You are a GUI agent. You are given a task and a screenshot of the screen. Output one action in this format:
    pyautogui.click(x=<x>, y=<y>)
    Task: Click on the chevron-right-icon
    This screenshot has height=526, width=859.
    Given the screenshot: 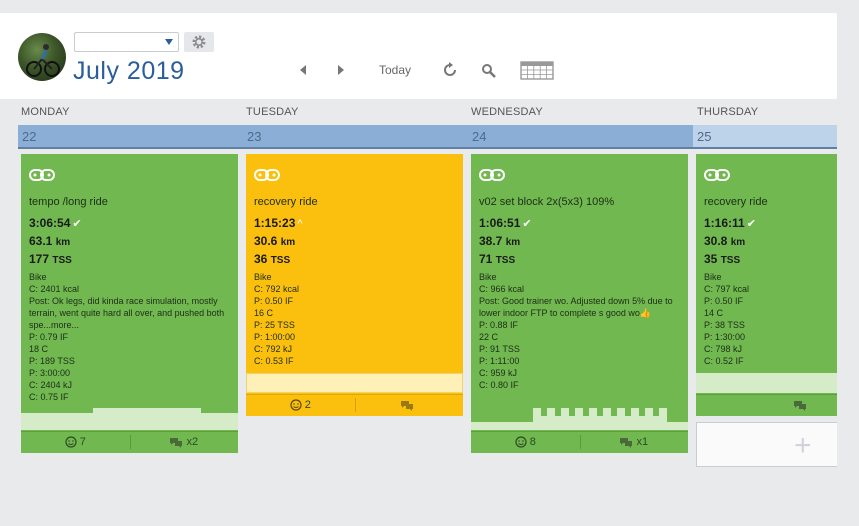 What is the action you would take?
    pyautogui.click(x=341, y=70)
    